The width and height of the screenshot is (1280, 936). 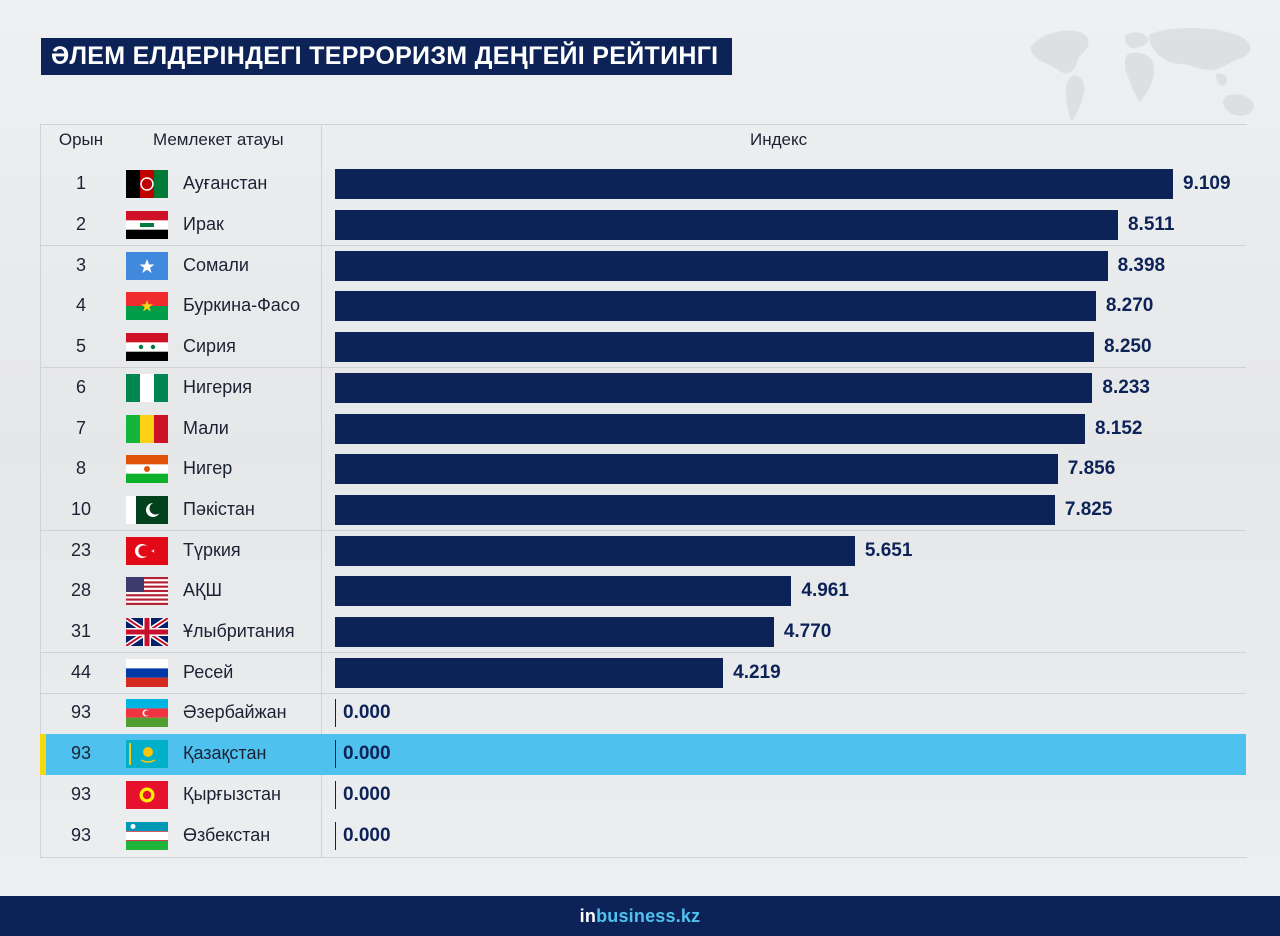 What do you see at coordinates (80, 264) in the screenshot?
I see `rank-label: 3` at bounding box center [80, 264].